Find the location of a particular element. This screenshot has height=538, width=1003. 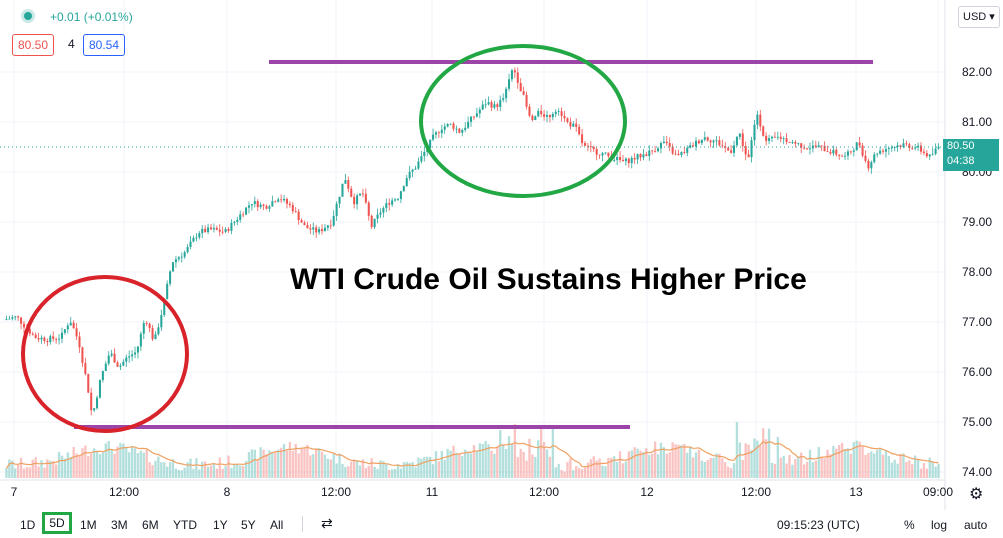

range-all-button: All is located at coordinates (277, 525).